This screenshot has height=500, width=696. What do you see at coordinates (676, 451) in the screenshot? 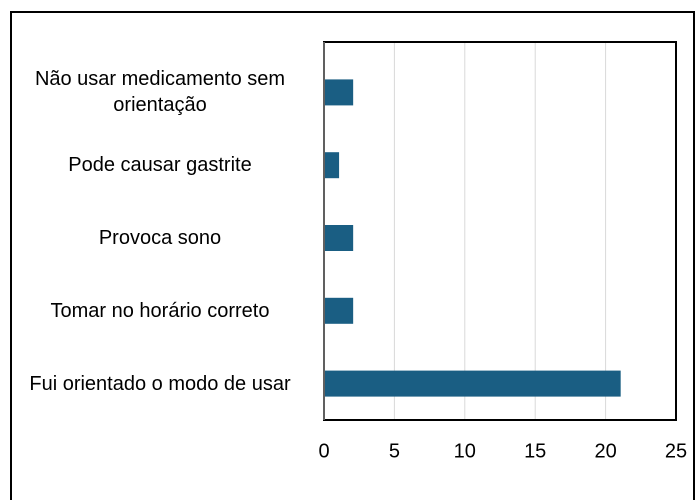
I see `x-tick-label: 25` at bounding box center [676, 451].